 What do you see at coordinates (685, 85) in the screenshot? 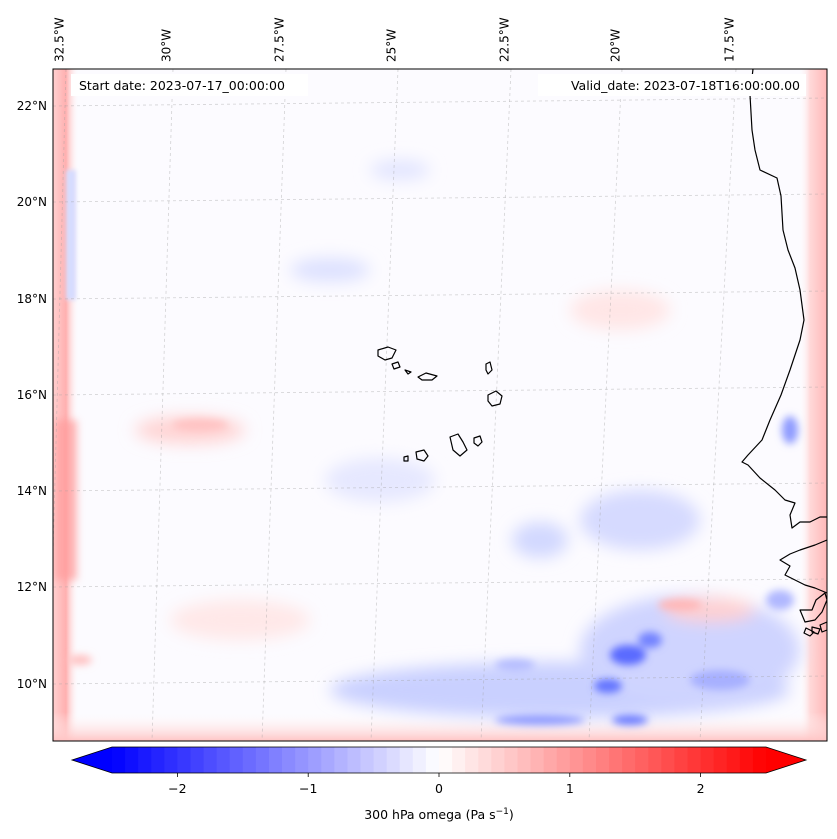
I see `valid-date-label: Valid_date: 2023-07-18T16:00:00.00` at bounding box center [685, 85].